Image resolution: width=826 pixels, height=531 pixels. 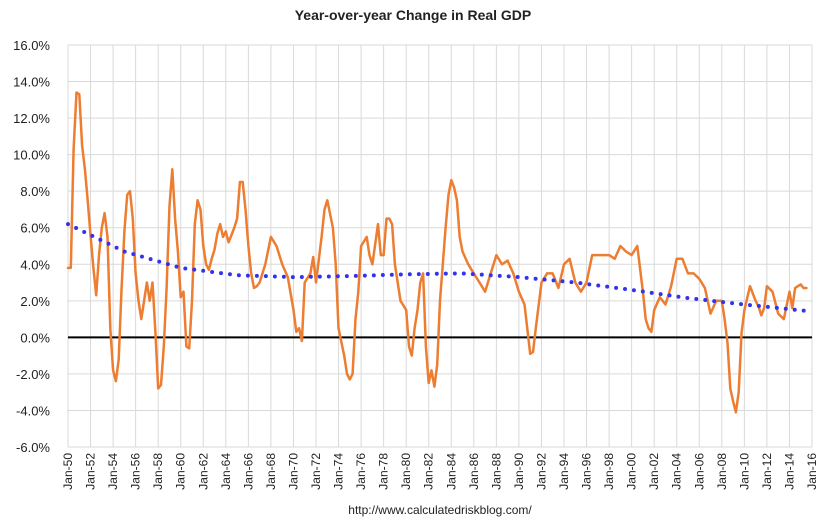 I want to click on chart-title: Year-over-year Change in Real GDP, so click(x=413, y=15).